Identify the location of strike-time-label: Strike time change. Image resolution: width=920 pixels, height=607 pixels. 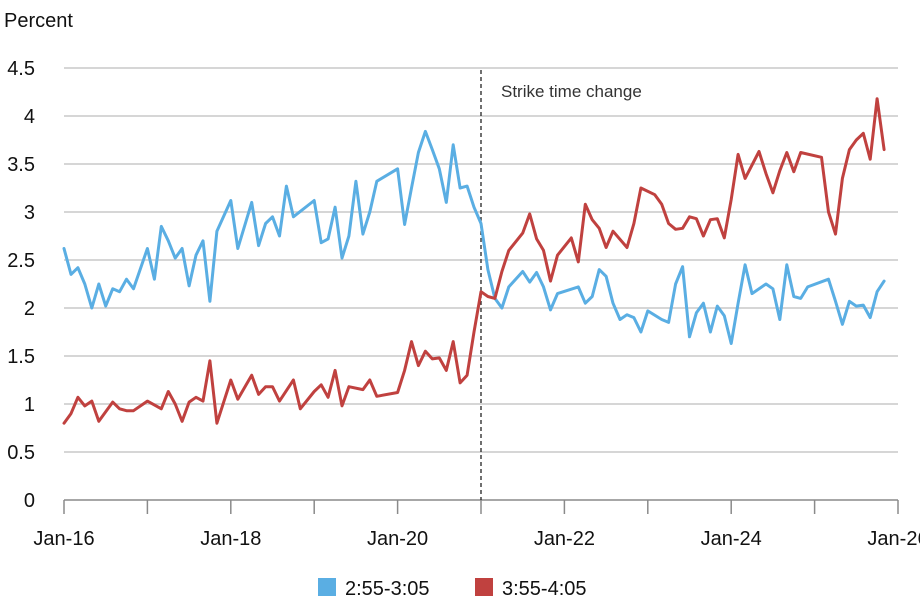
(571, 91).